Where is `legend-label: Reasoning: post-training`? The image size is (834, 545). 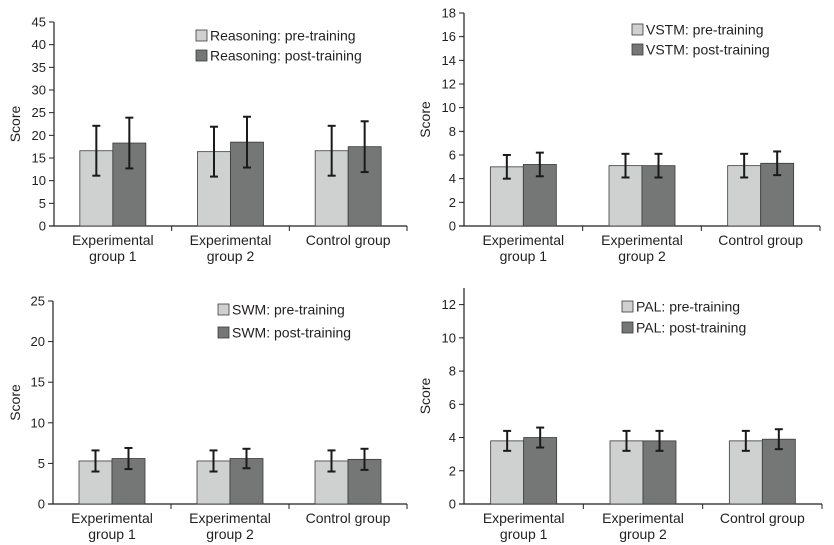
legend-label: Reasoning: post-training is located at coordinates (286, 56).